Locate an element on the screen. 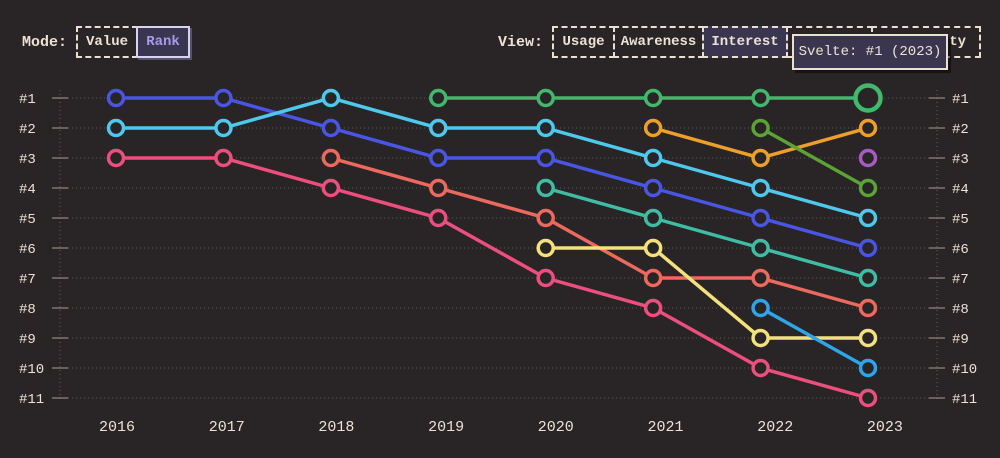 This screenshot has width=1000, height=458. y-axis-label-right: #2 is located at coordinates (960, 130).